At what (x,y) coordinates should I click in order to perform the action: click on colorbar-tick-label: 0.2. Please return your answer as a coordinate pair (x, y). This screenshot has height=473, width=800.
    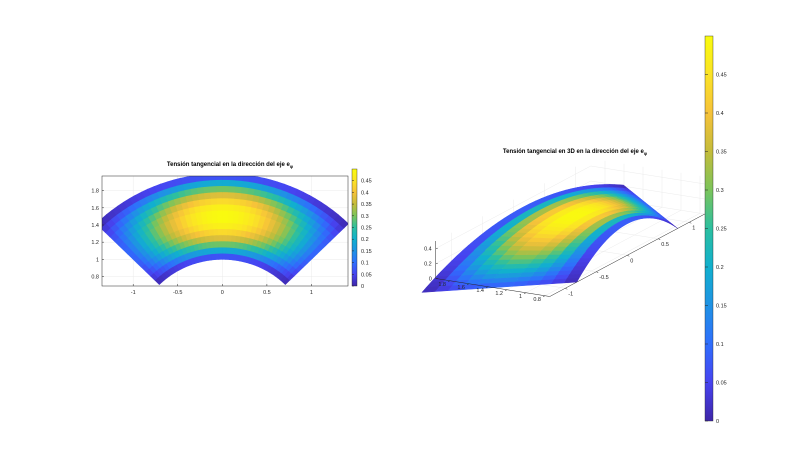
    Looking at the image, I should click on (365, 240).